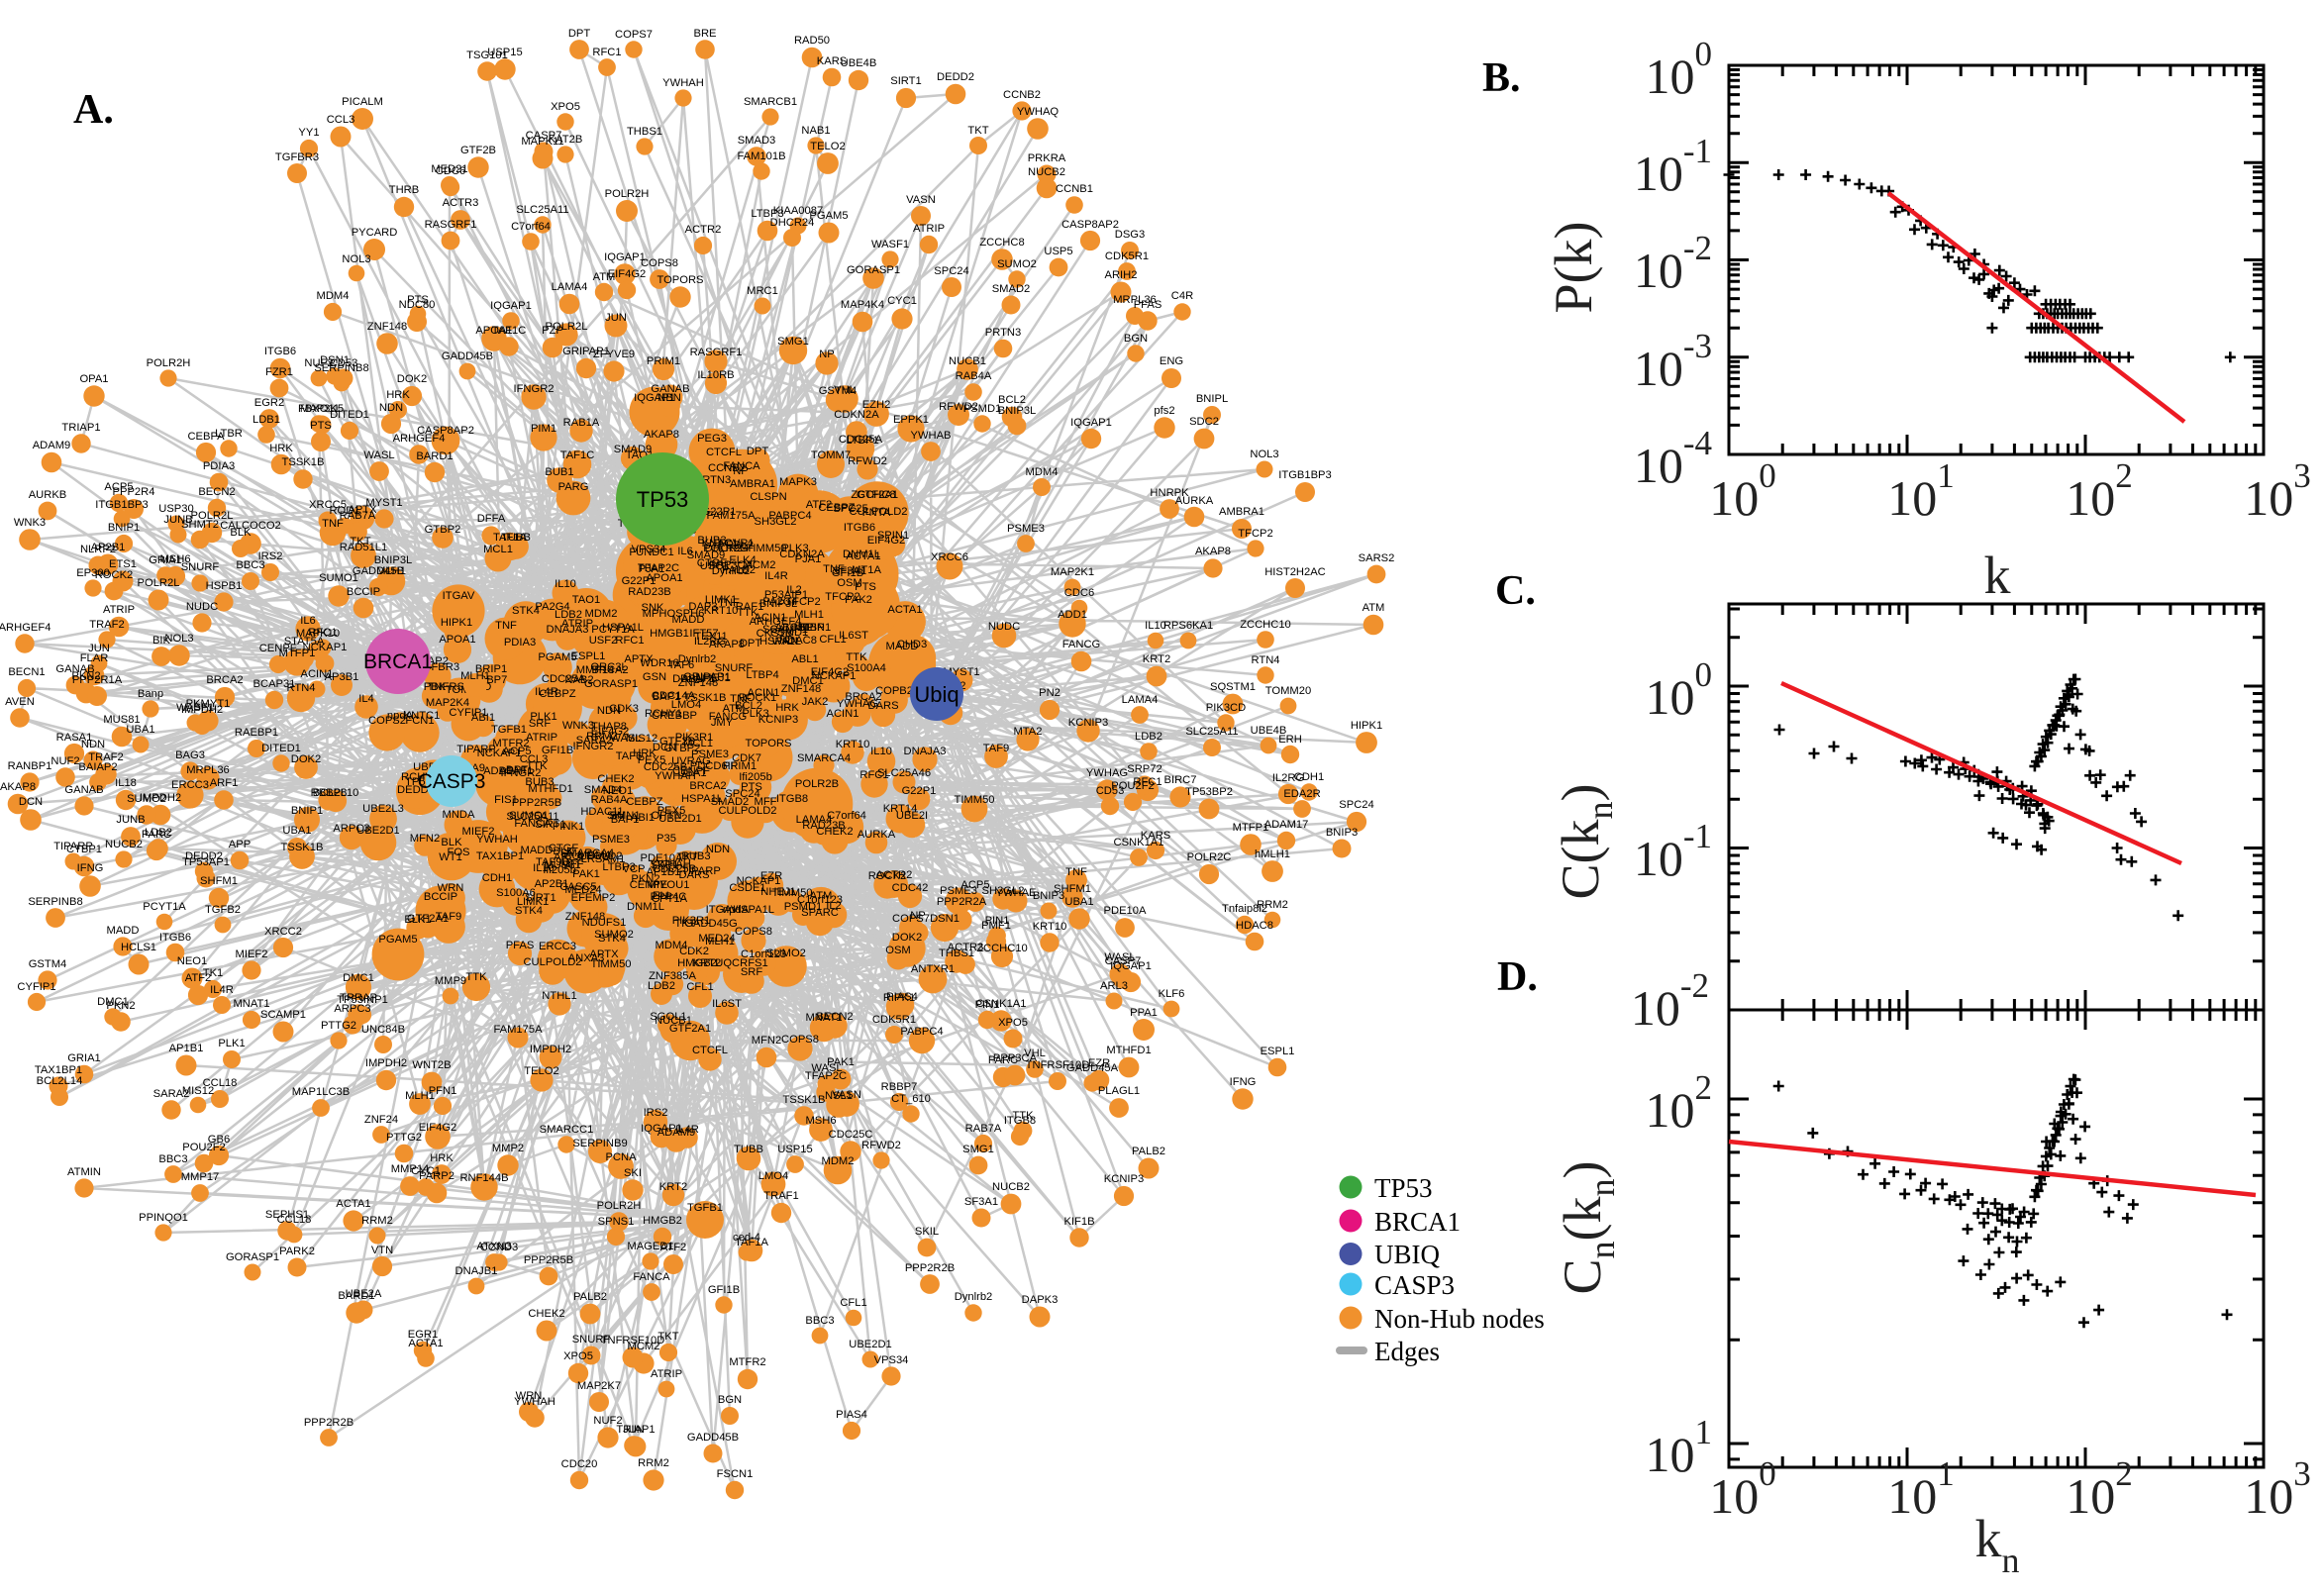 The image size is (2323, 1596). Describe the element at coordinates (877, 835) in the screenshot. I see `svg-text: AURKA` at that location.